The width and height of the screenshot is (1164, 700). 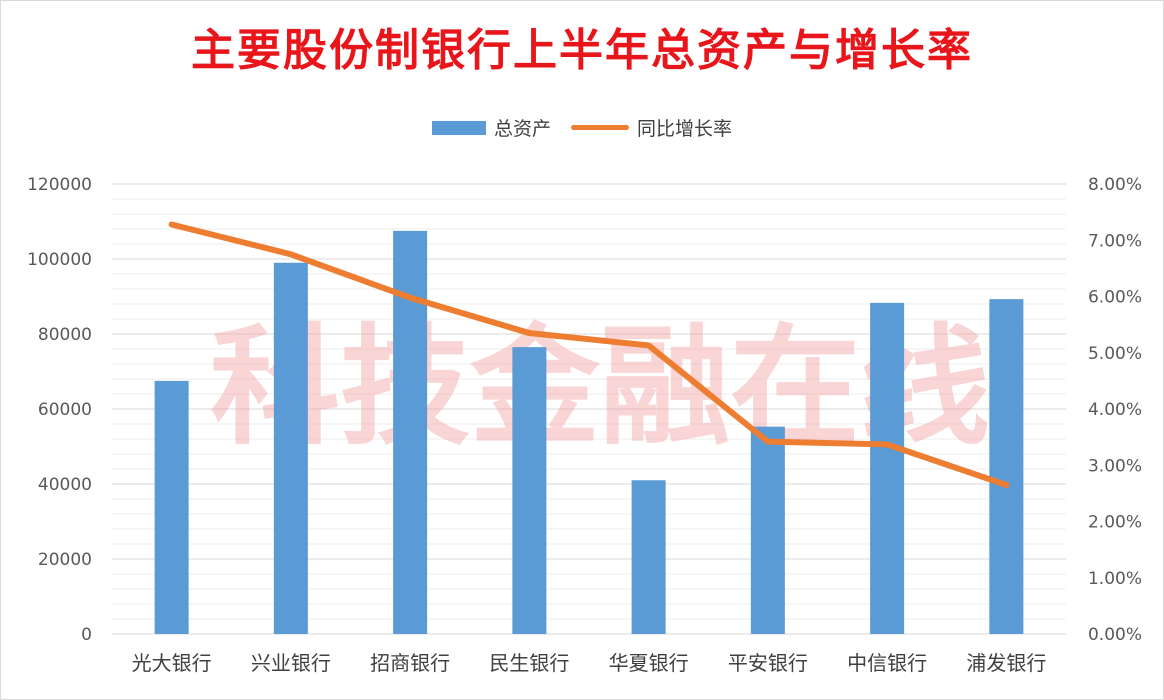 What do you see at coordinates (1115, 354) in the screenshot?
I see `right-axis-tick-label: 5.00%` at bounding box center [1115, 354].